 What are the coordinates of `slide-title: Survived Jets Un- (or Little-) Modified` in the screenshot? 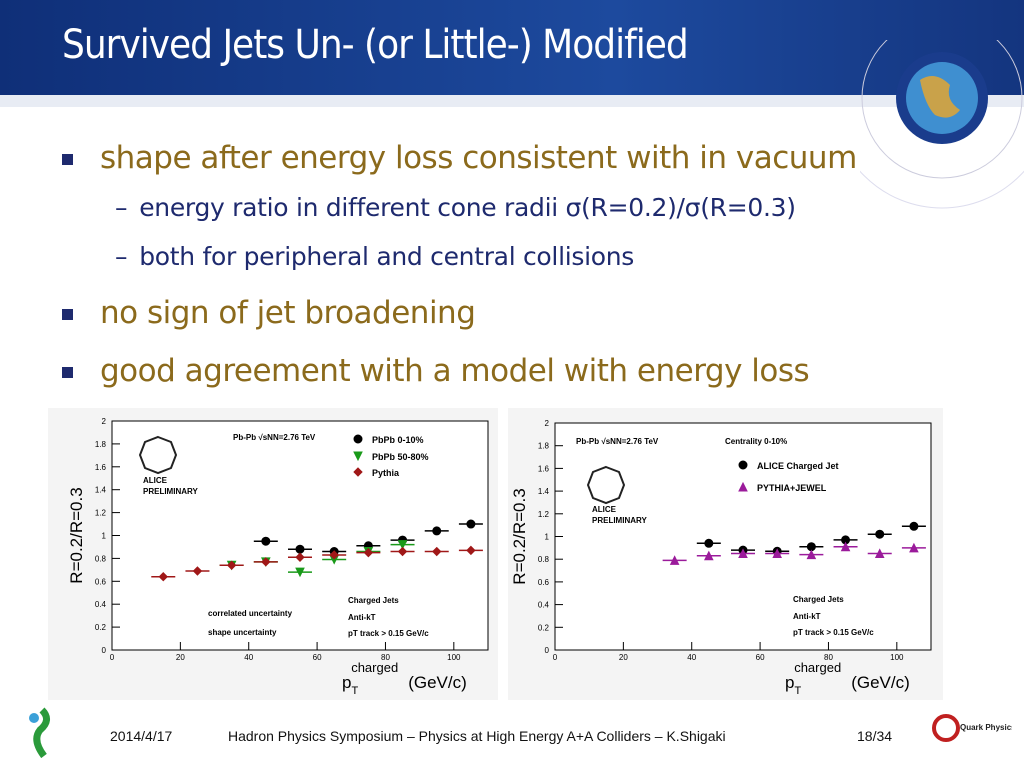 It's located at (375, 45).